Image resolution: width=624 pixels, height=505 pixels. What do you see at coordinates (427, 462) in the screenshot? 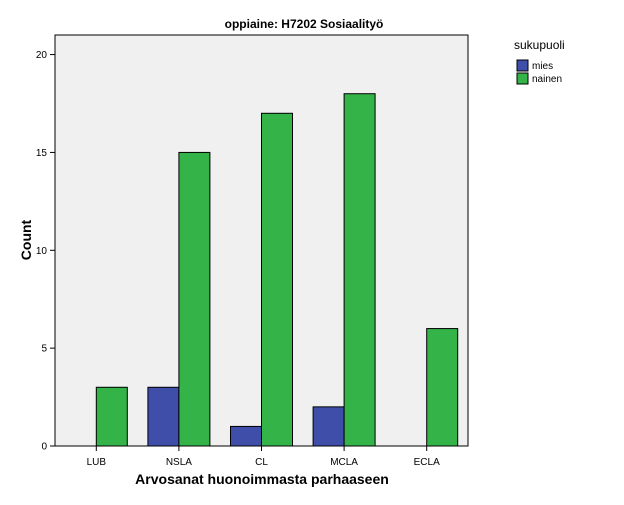
I see `x-tick-label: ECLA` at bounding box center [427, 462].